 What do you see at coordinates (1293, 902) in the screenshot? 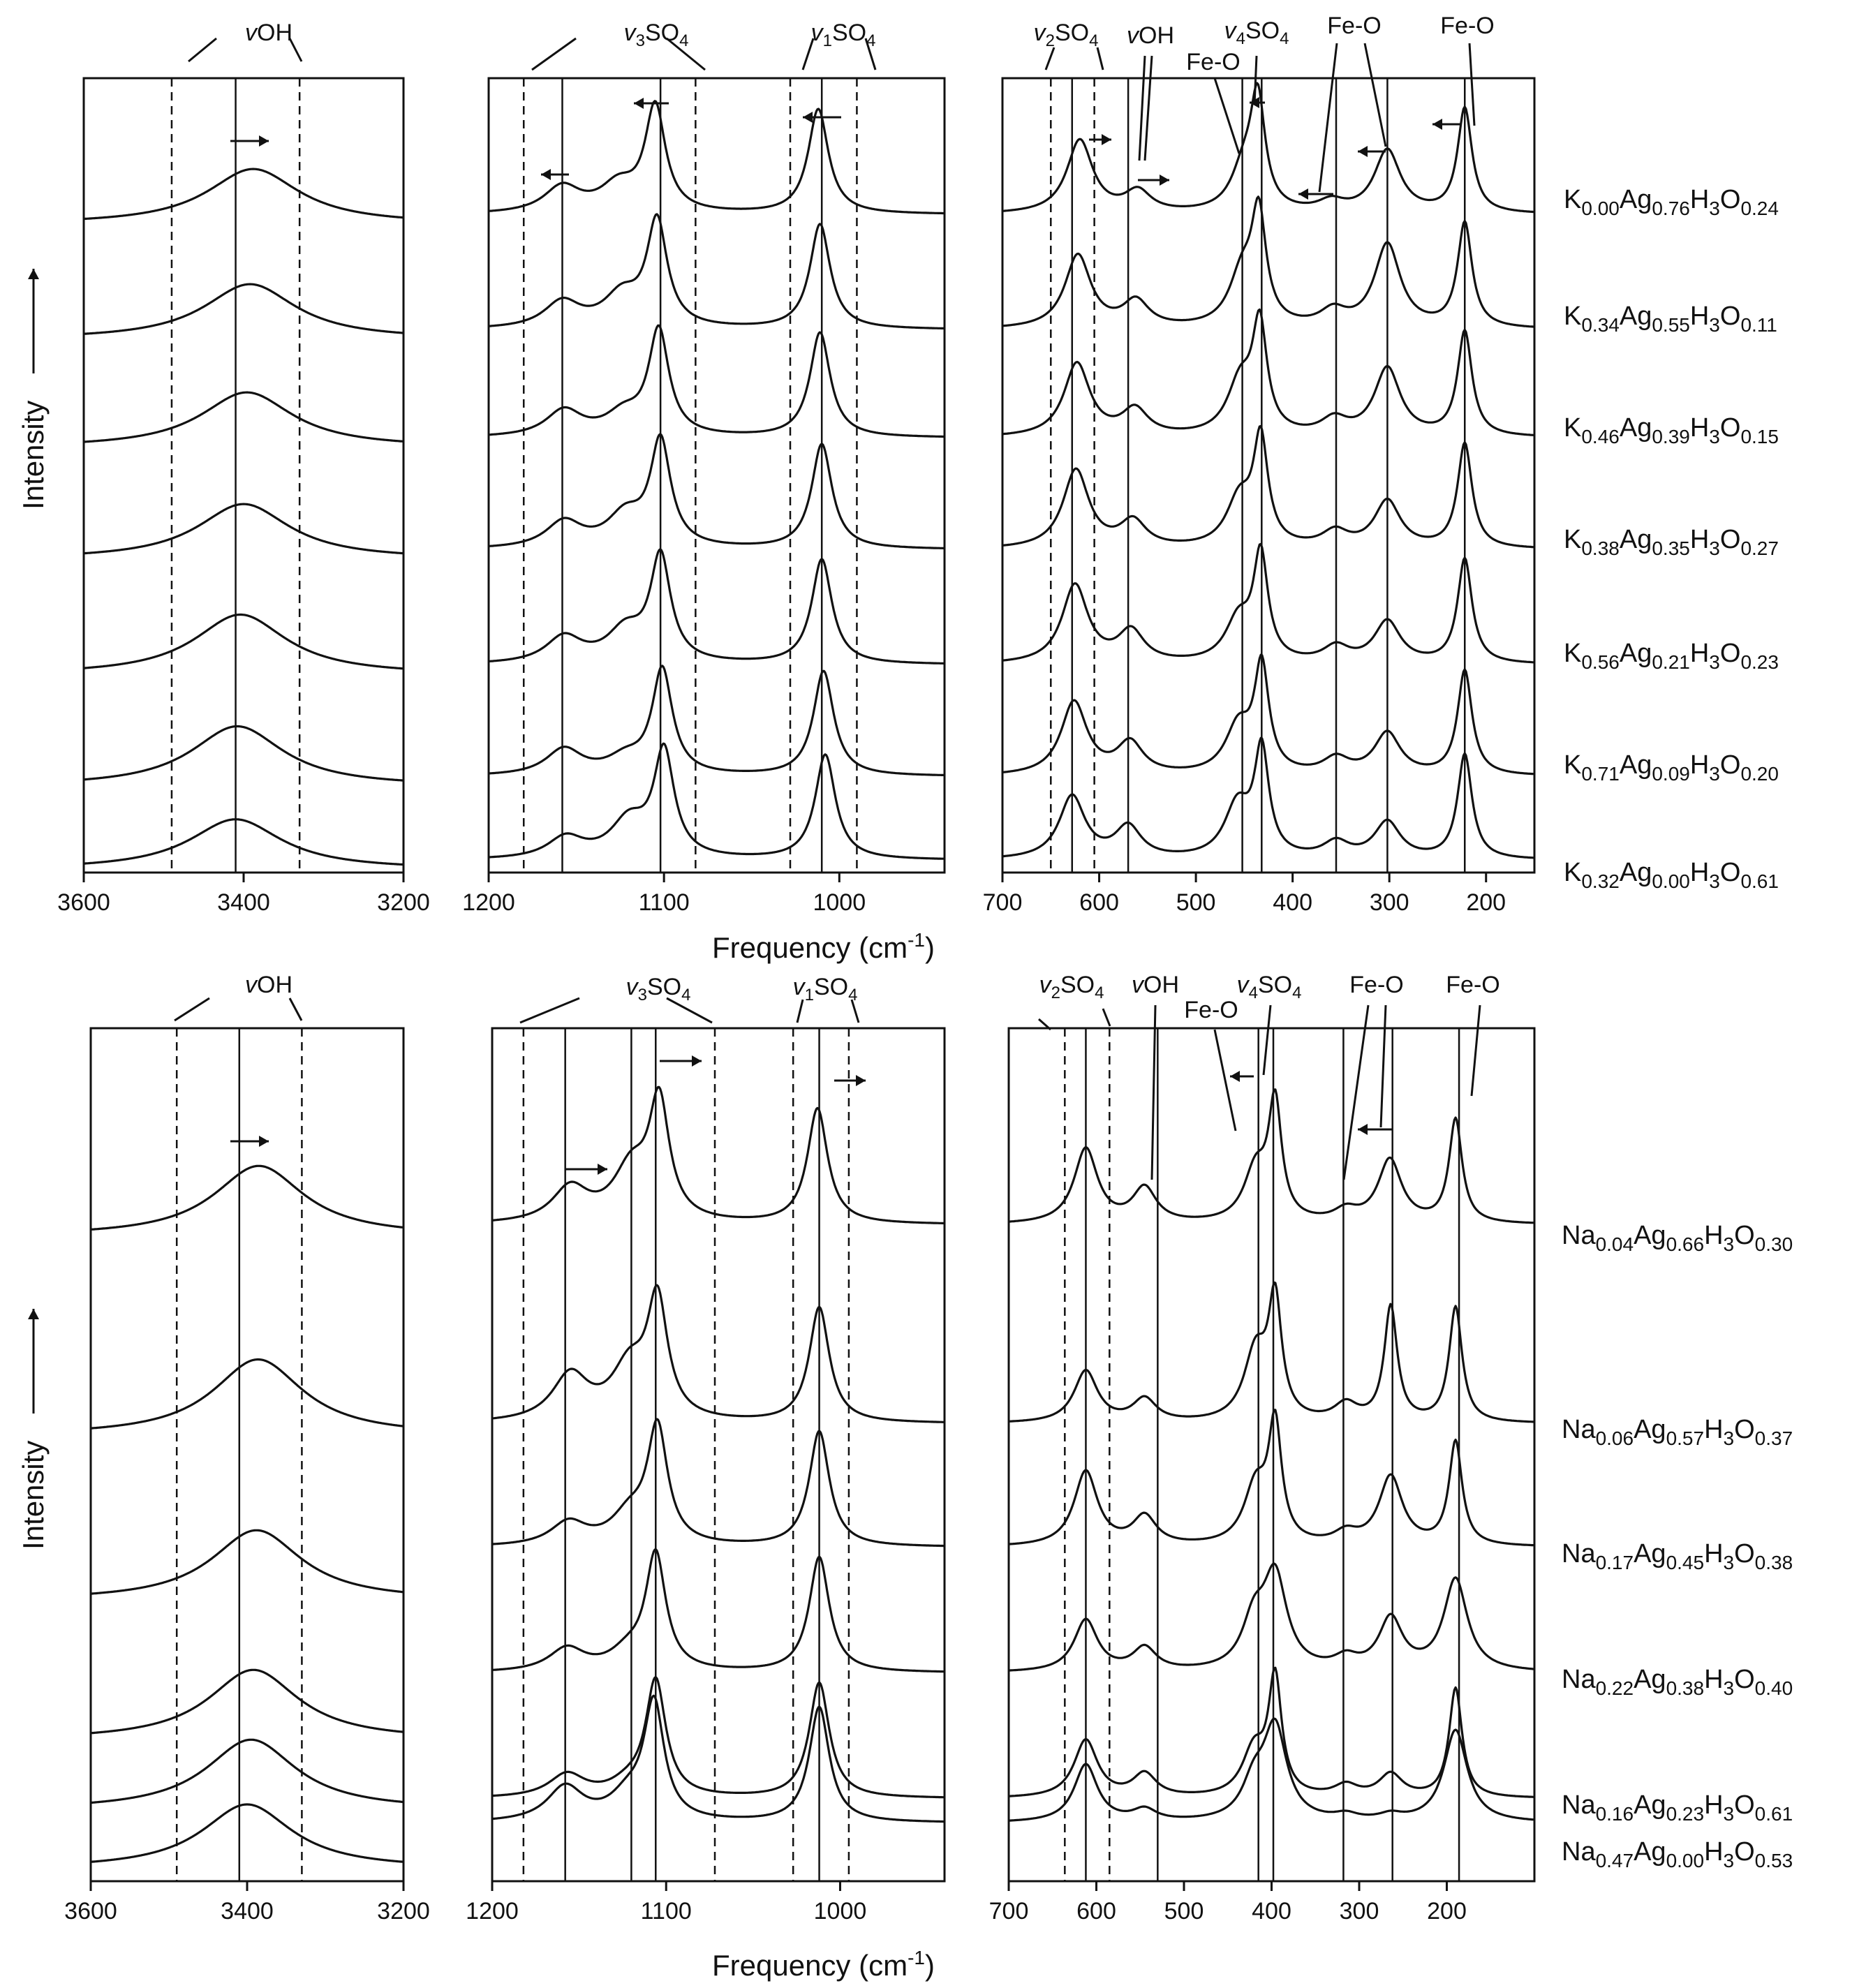
I see `x-tick-label: 400` at bounding box center [1293, 902].